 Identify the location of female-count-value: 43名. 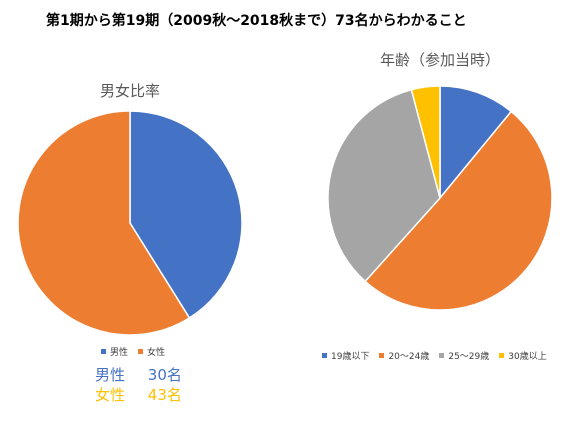
(164, 395).